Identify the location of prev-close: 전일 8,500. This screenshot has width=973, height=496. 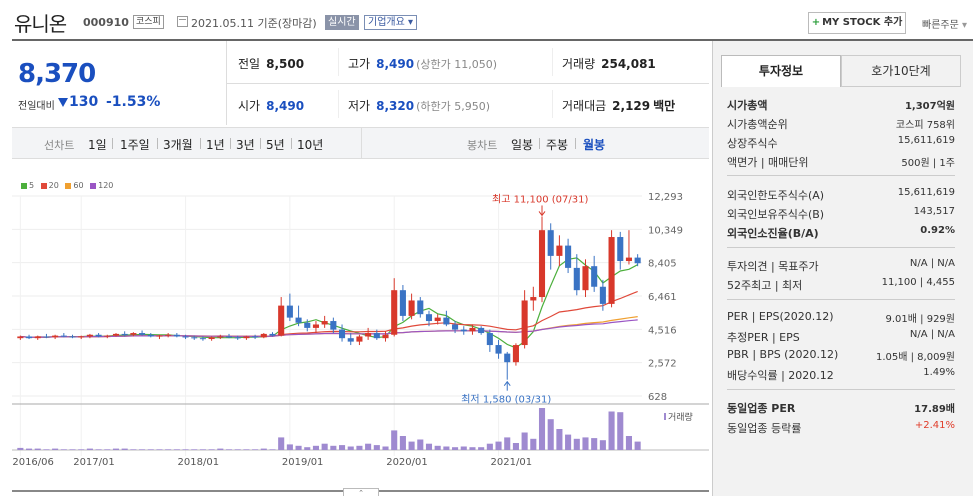
(271, 64).